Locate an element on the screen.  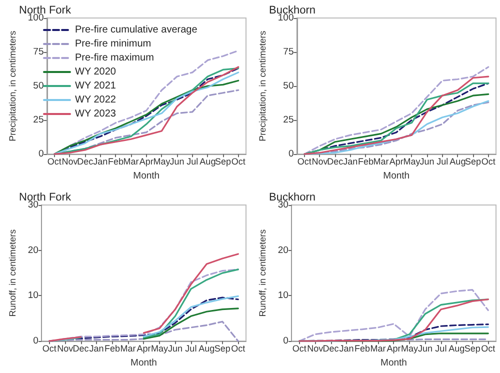
legend-label: Pre-fire minimum is located at coordinates (113, 44).